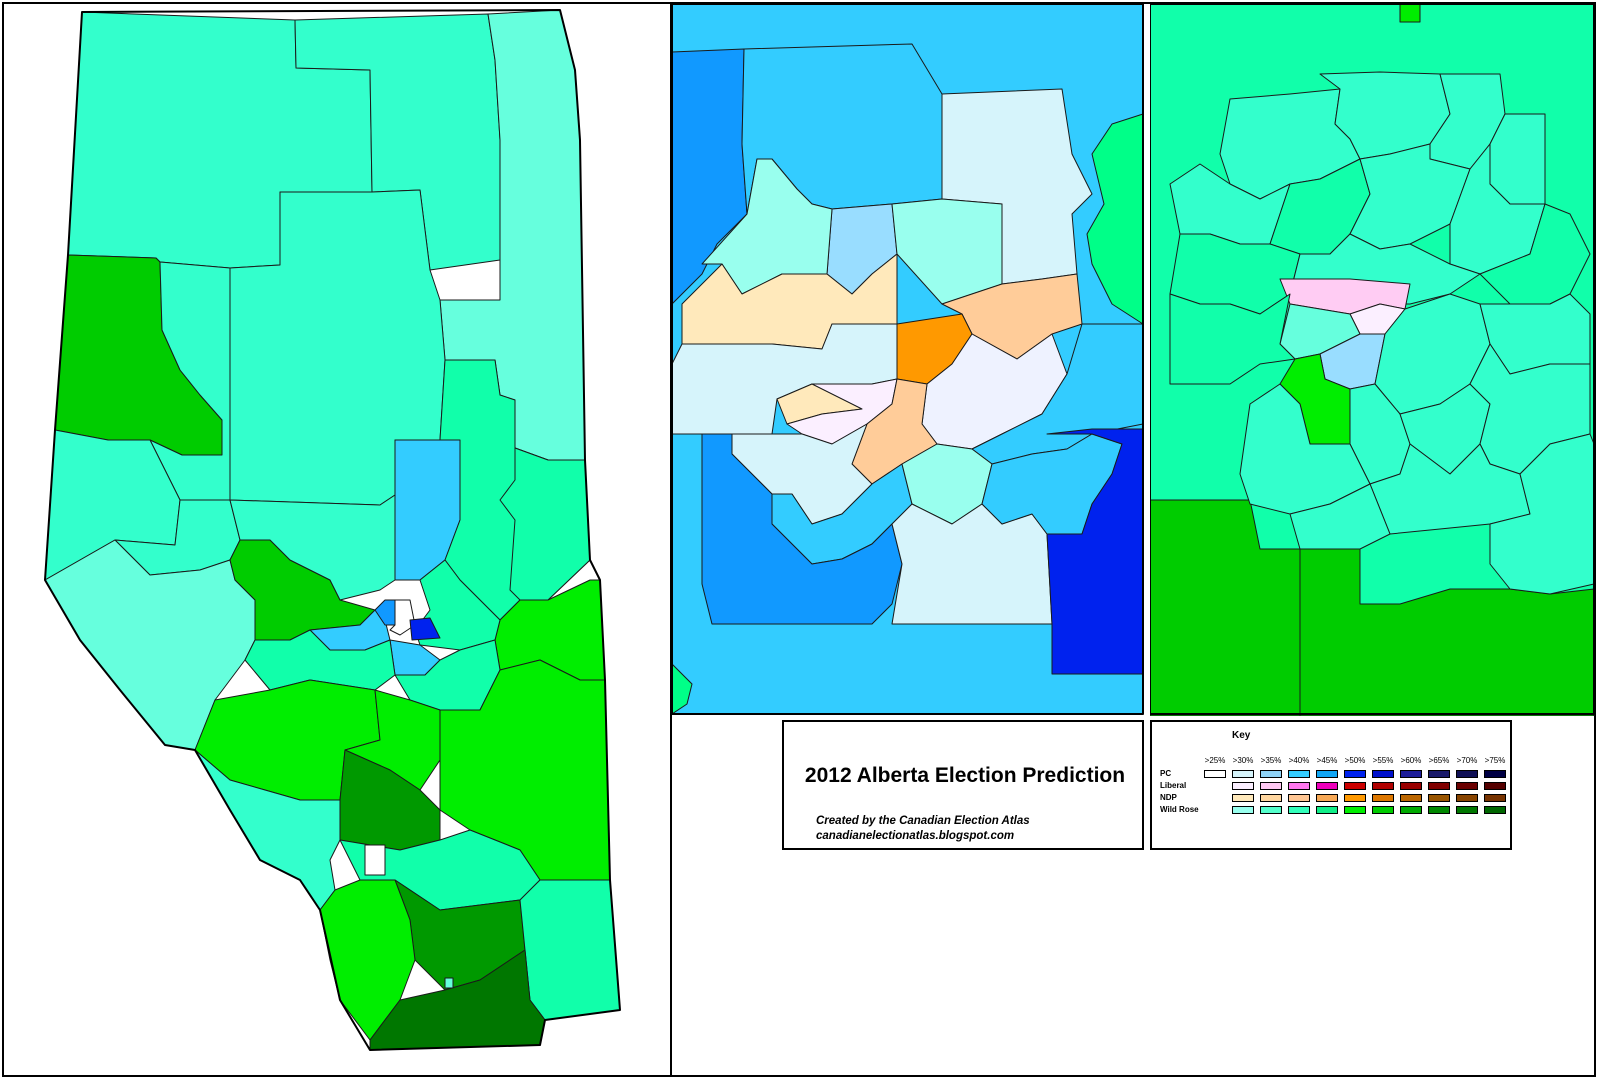 The image size is (1600, 1081). I want to click on key-party-label: PC, so click(1166, 773).